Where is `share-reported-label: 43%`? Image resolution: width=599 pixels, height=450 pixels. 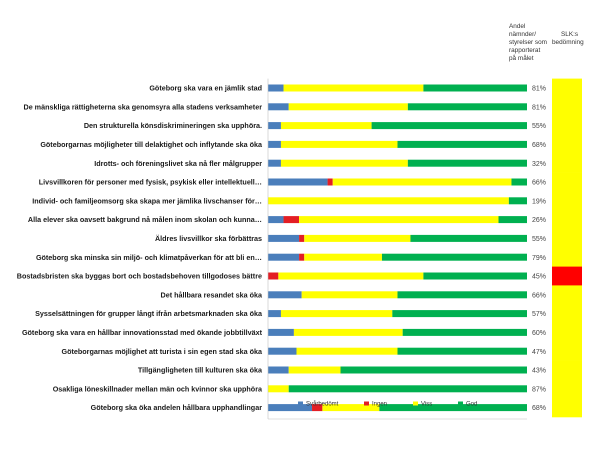
share-reported-label: 43% is located at coordinates (539, 371).